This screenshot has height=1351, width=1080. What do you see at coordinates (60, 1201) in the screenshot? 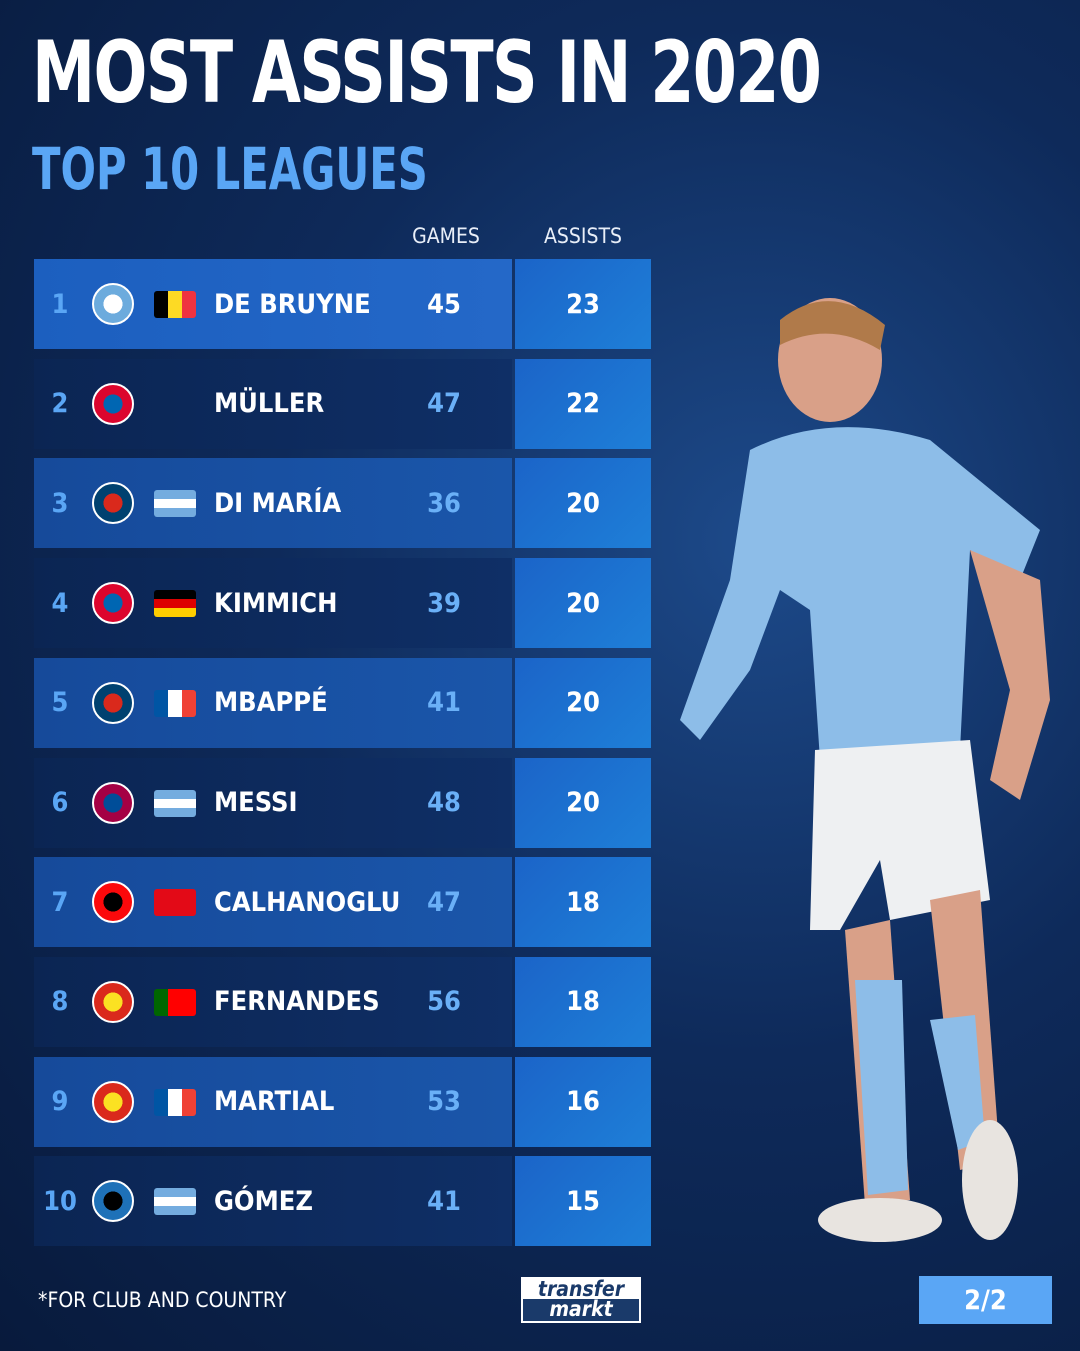
I see `rank: 10` at bounding box center [60, 1201].